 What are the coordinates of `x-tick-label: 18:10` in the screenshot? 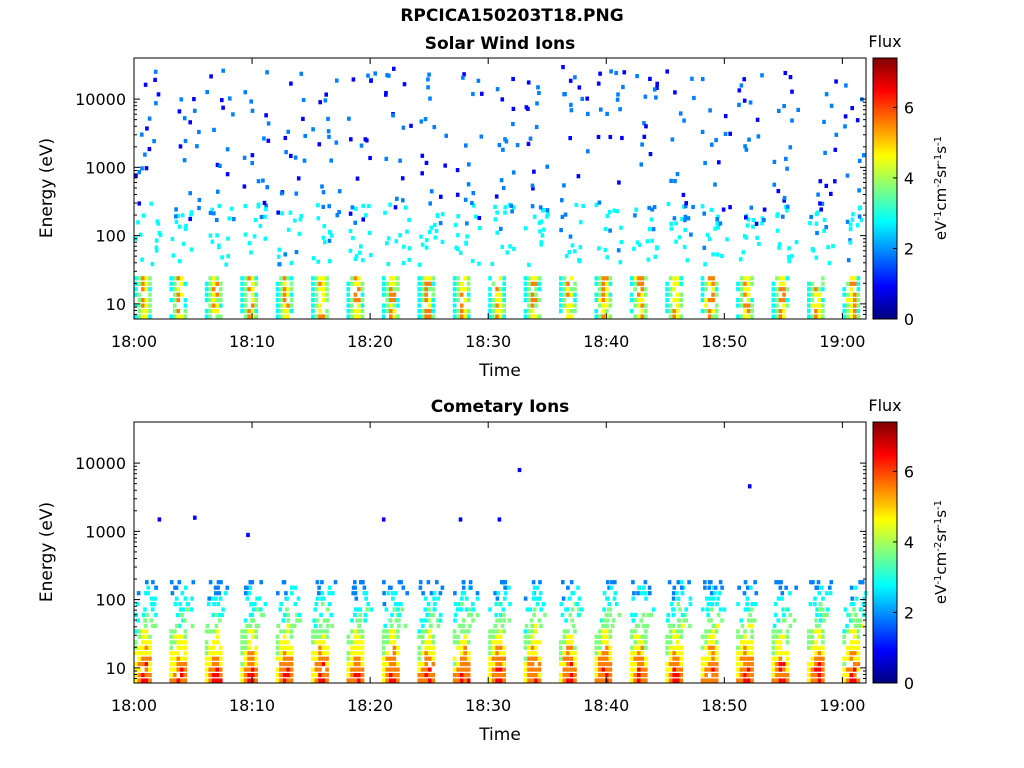 It's located at (252, 341).